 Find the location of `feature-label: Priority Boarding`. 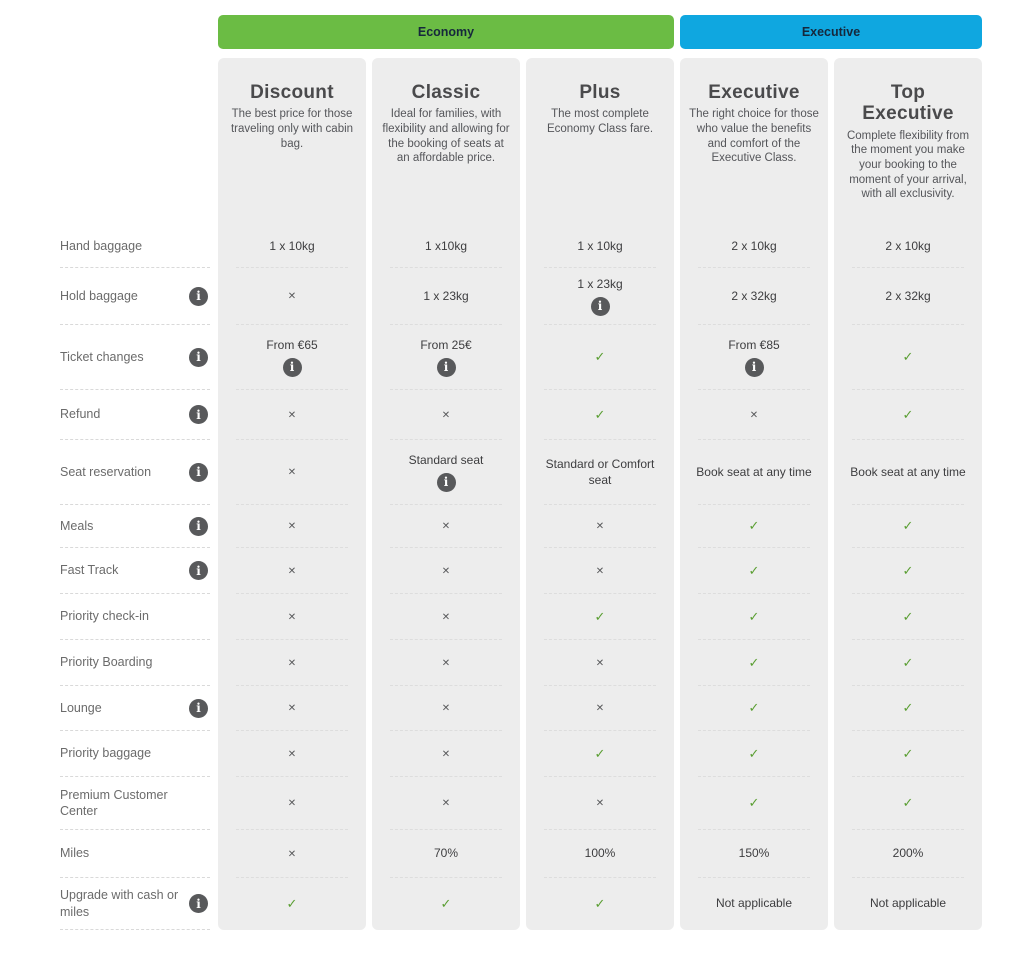

feature-label: Priority Boarding is located at coordinates (106, 662).